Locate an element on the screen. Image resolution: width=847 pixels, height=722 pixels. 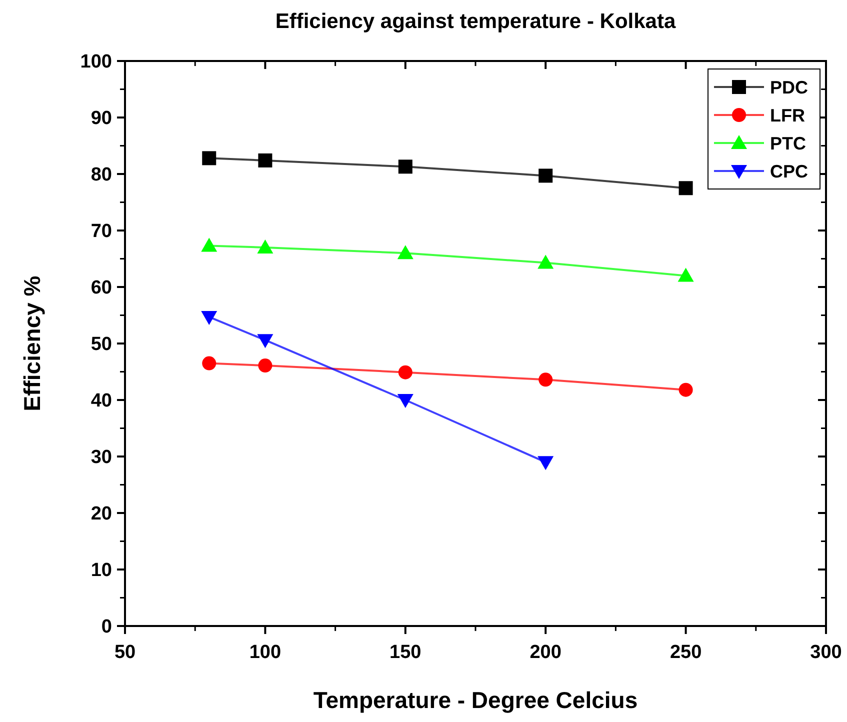
legend-label: CPC is located at coordinates (789, 171).